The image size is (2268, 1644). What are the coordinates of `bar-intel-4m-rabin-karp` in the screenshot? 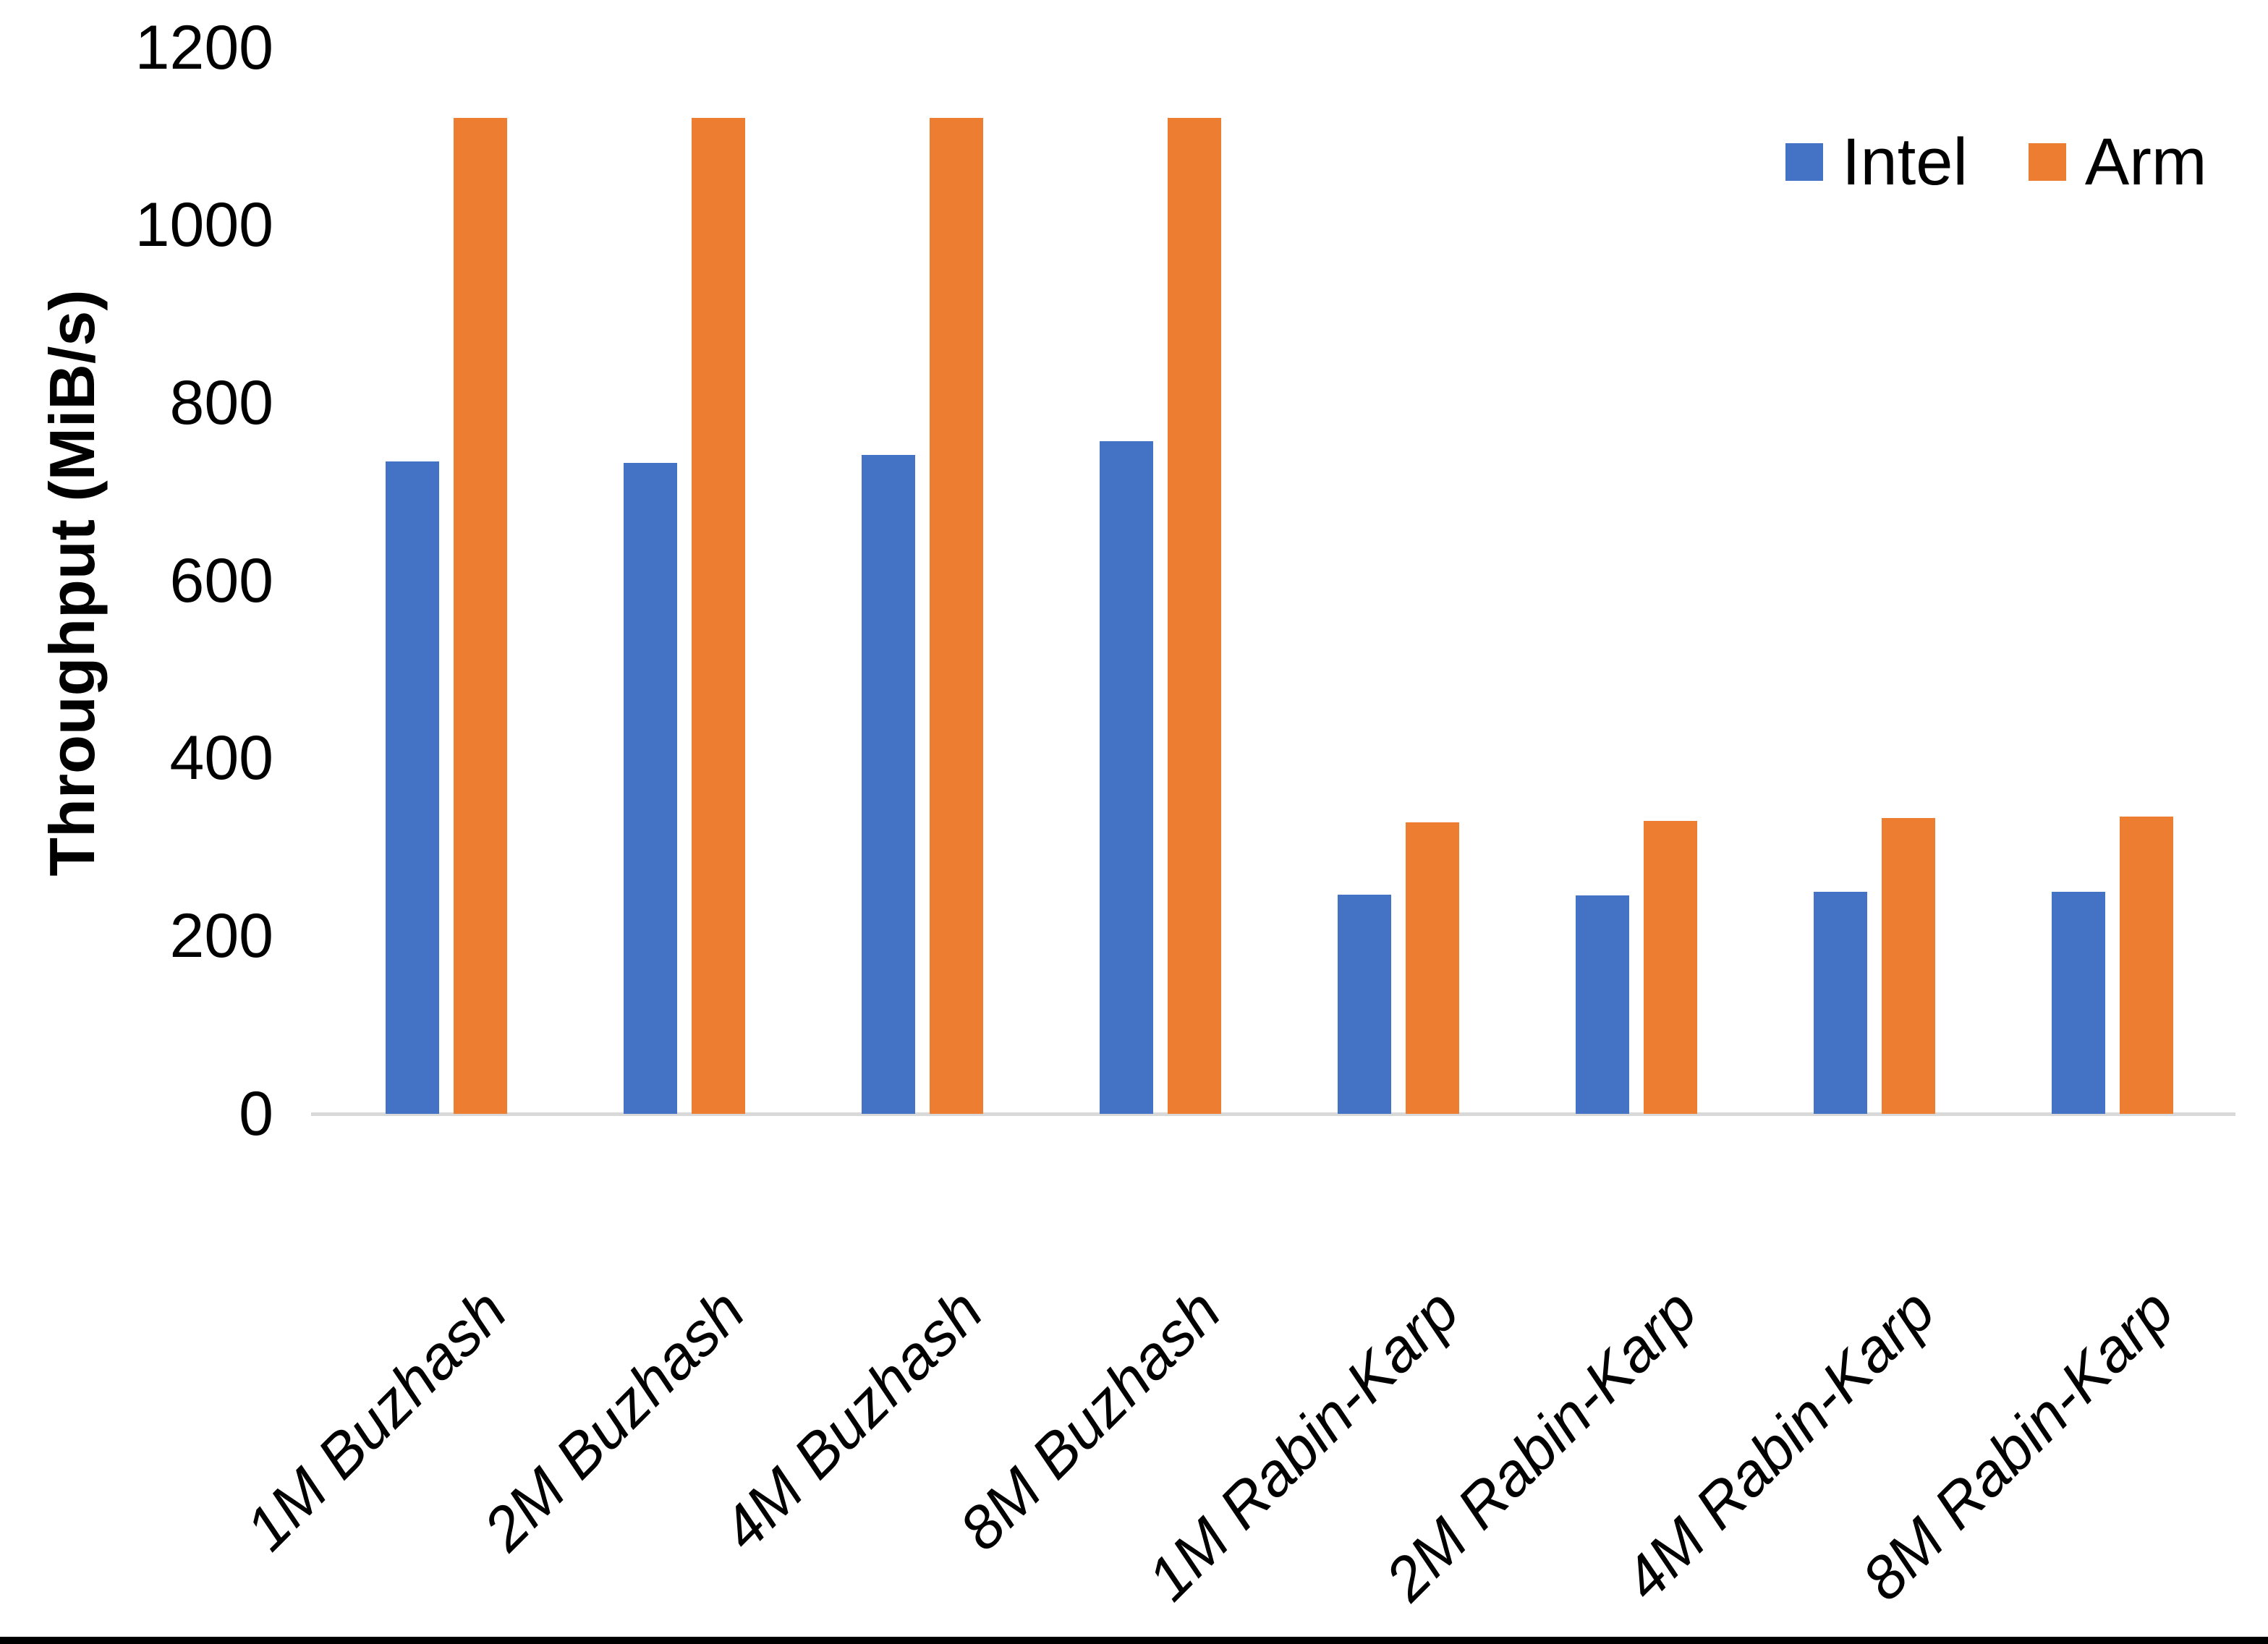 It's located at (1841, 1002).